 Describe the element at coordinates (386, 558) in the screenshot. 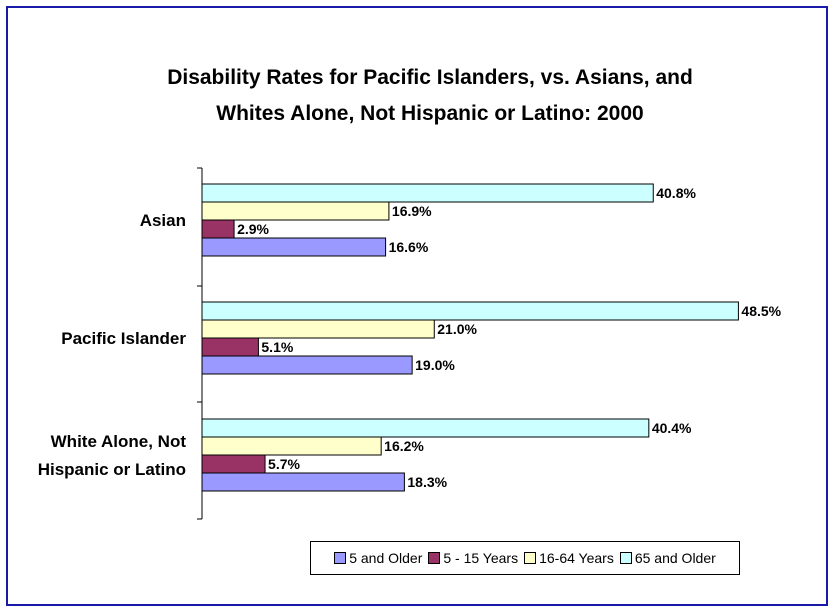

I see `legend-label: 5 and Older` at that location.